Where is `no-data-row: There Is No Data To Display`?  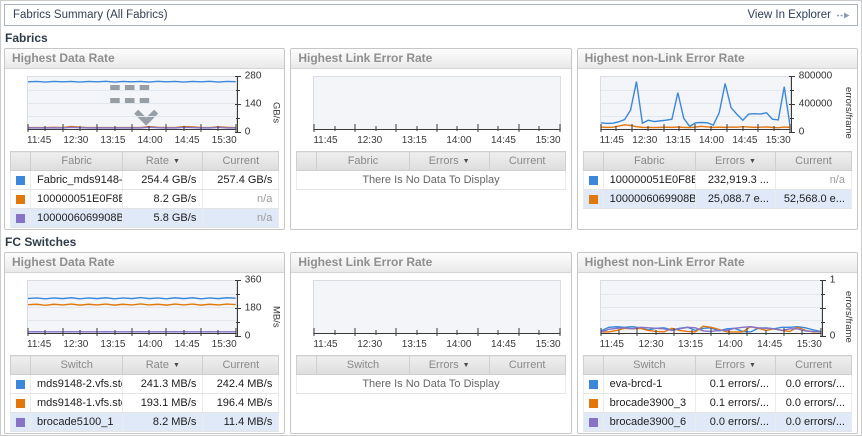 no-data-row: There Is No Data To Display is located at coordinates (431, 180).